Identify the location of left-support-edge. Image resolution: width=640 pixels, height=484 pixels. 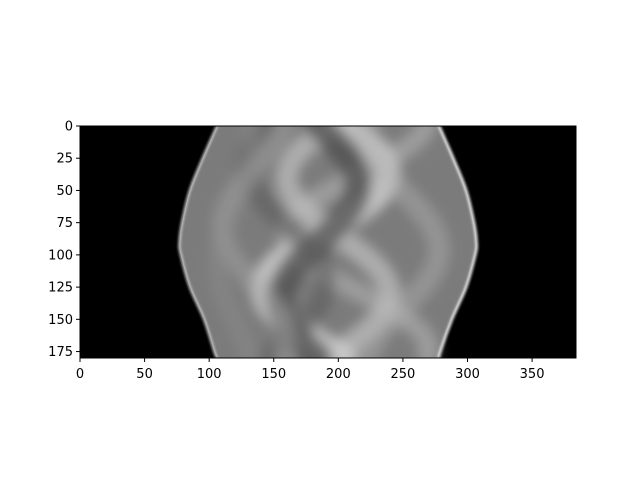
(198, 242).